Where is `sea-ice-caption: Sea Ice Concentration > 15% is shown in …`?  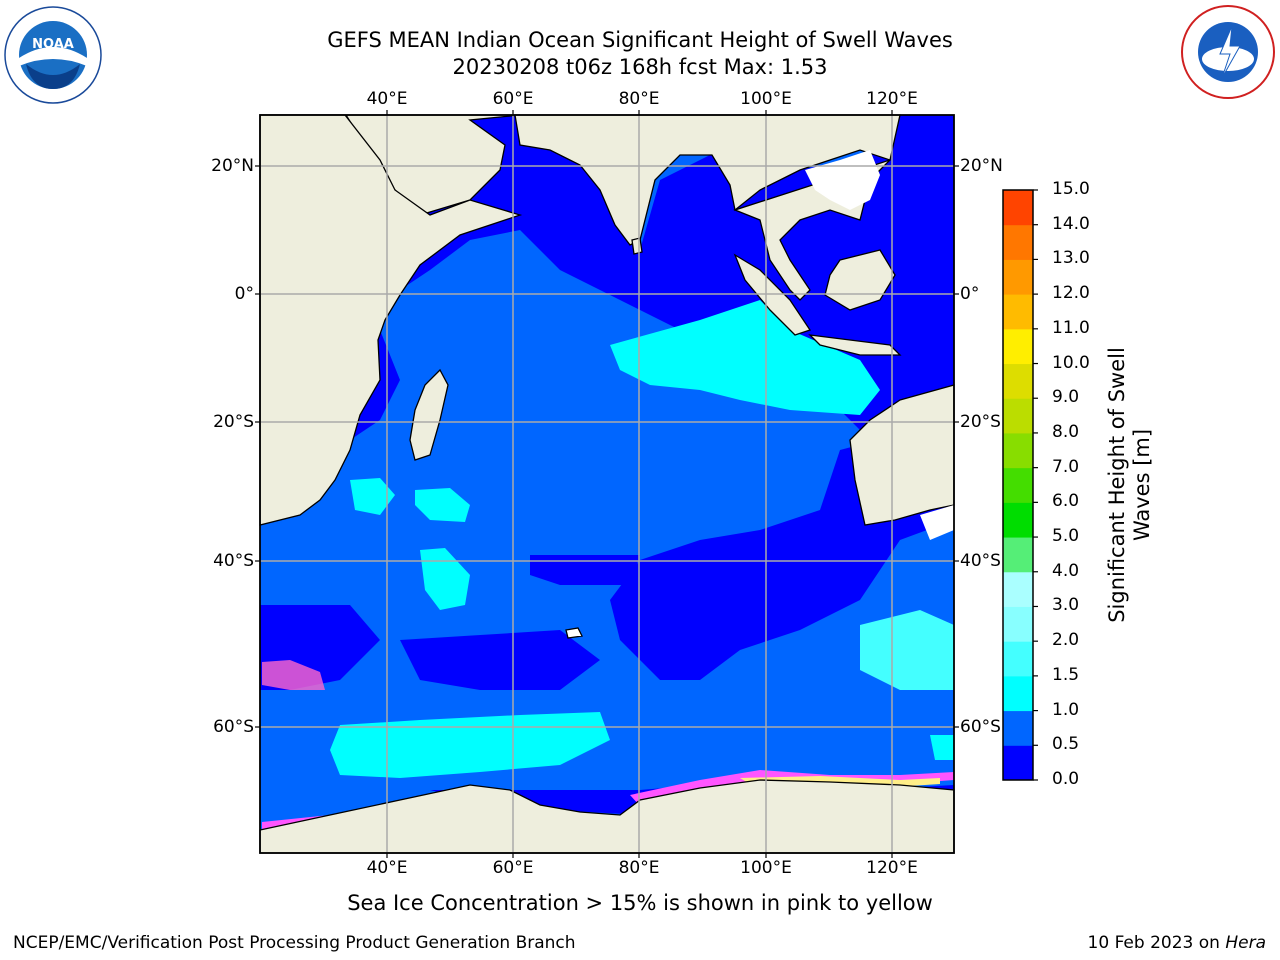
sea-ice-caption: Sea Ice Concentration > 15% is shown in … is located at coordinates (640, 903).